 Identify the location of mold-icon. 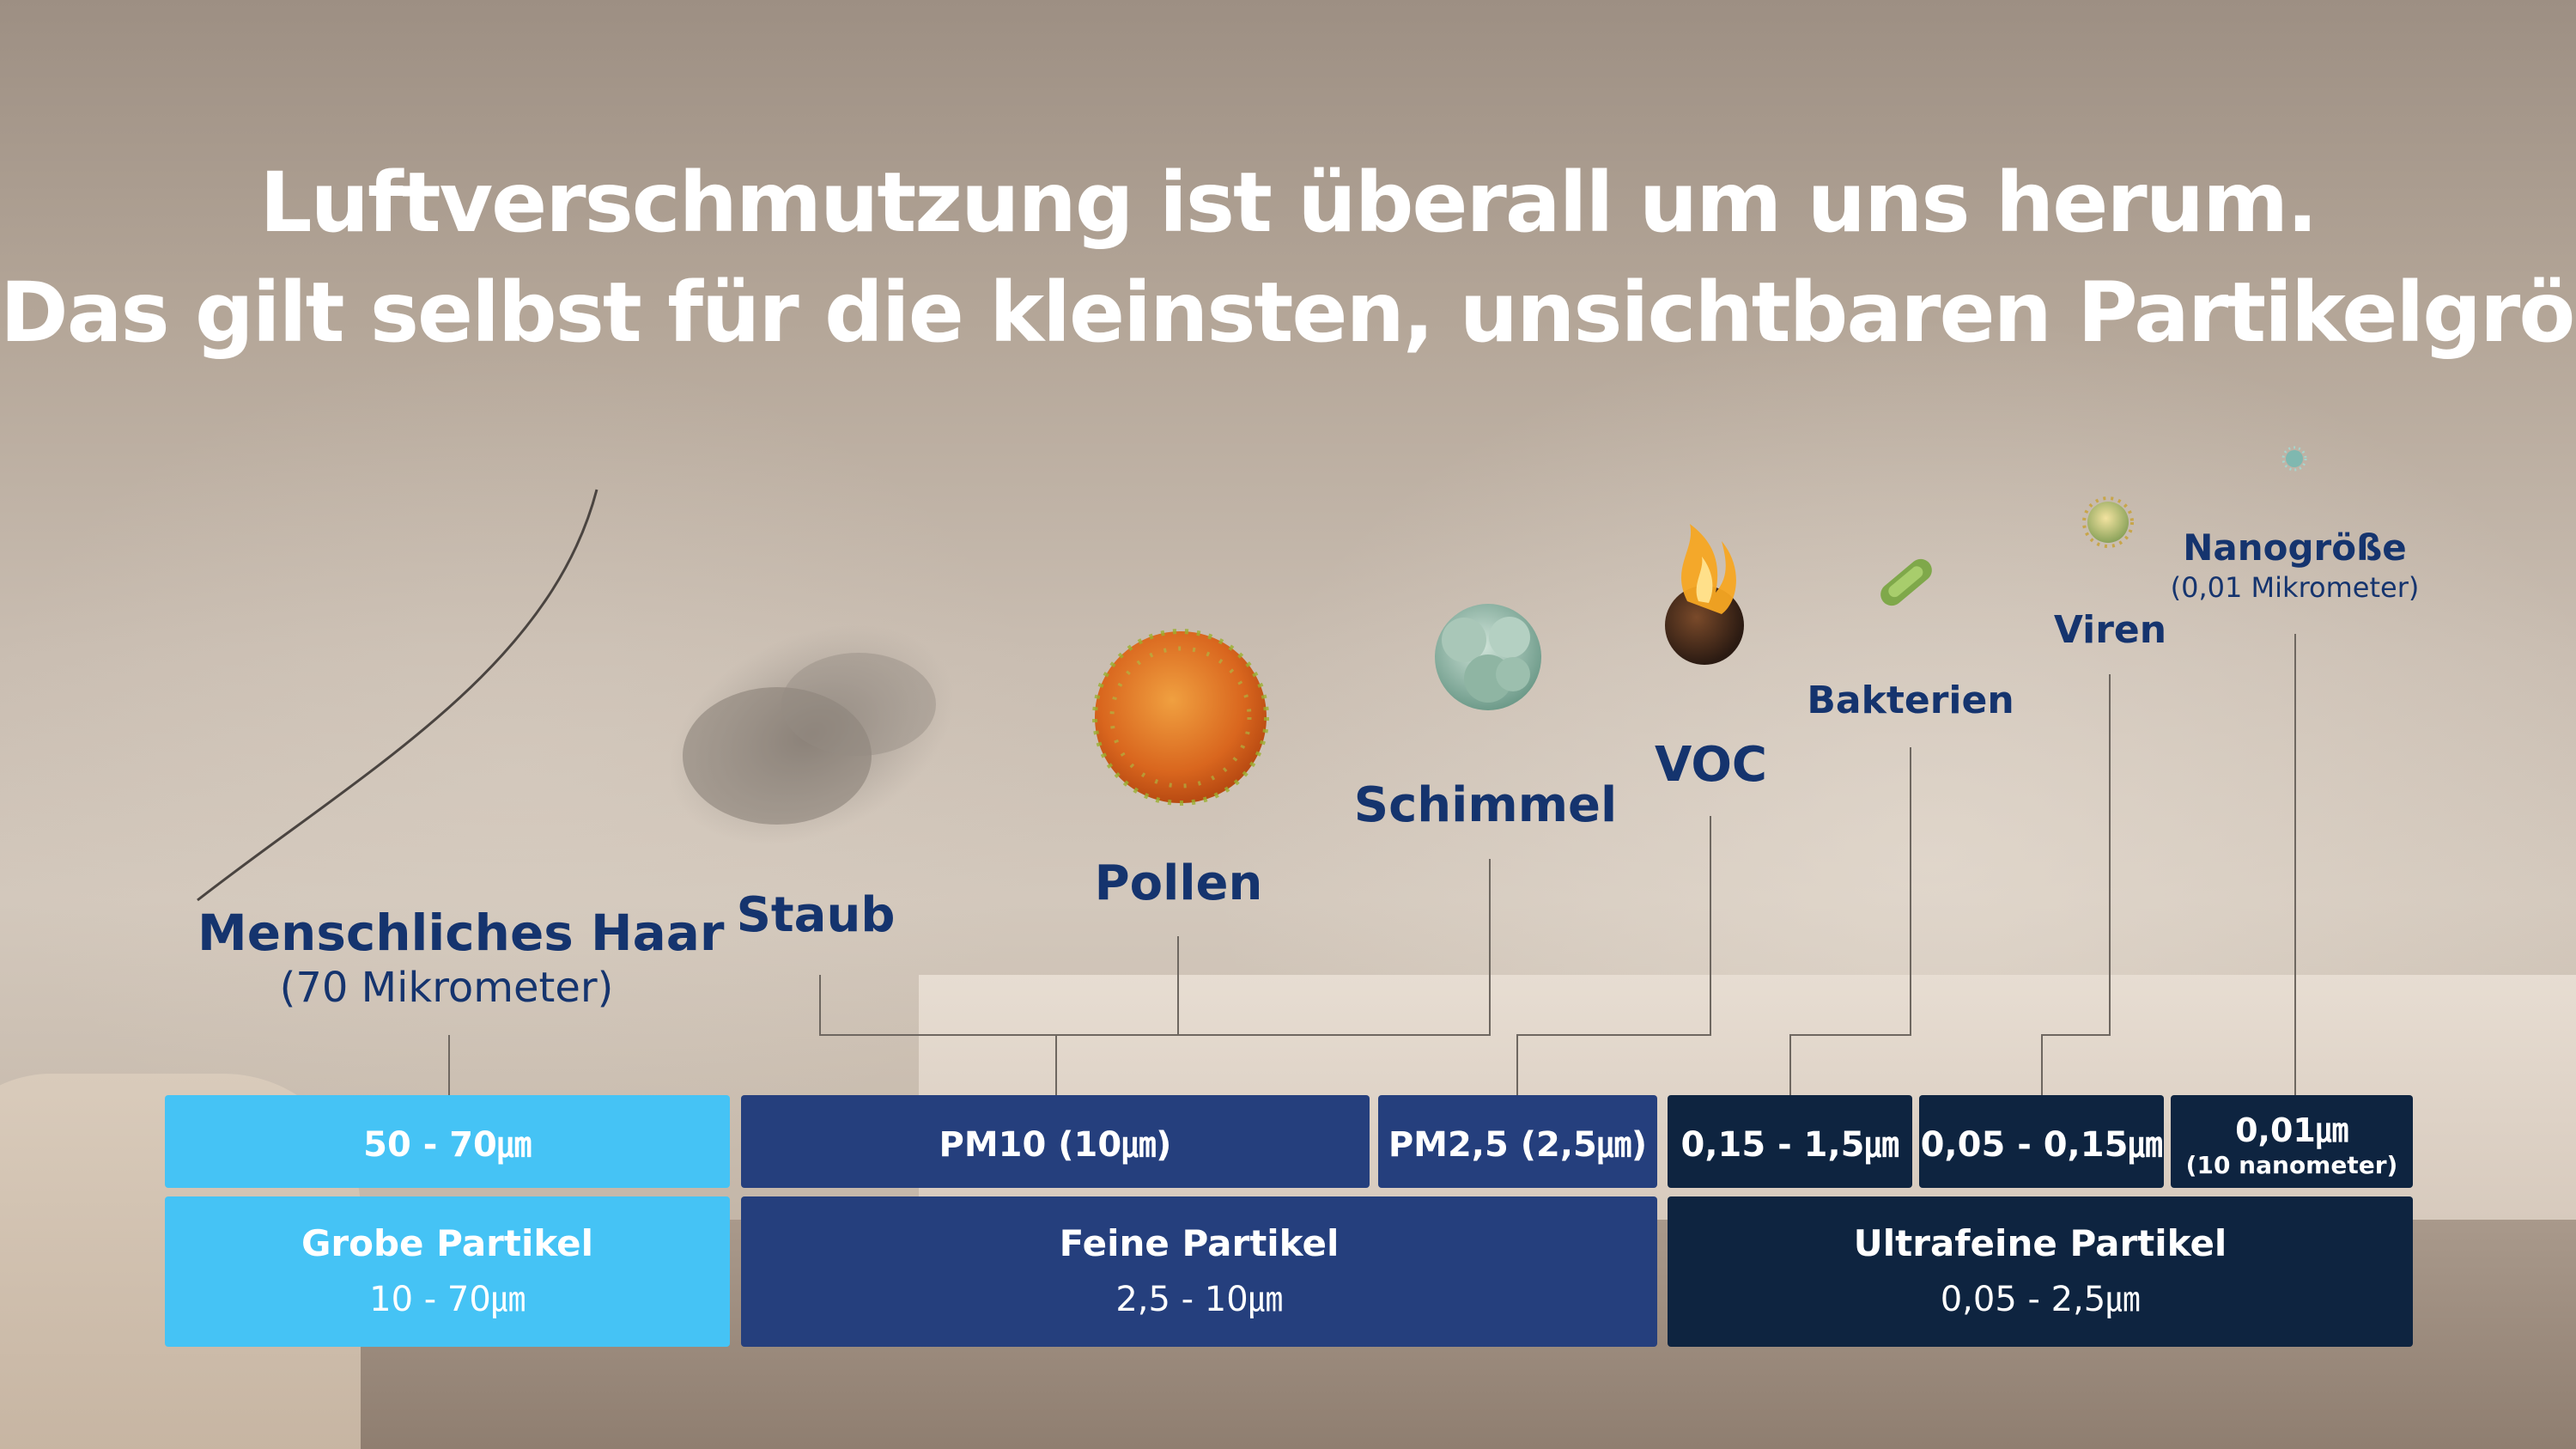
(1488, 657).